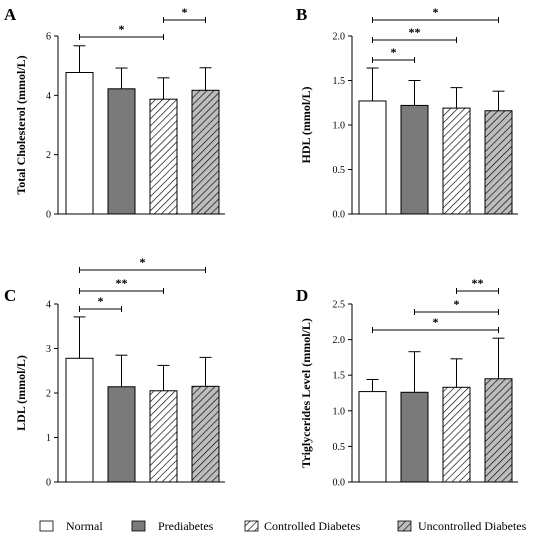  I want to click on legend-item-prediabetes: Prediabetes, so click(172, 526).